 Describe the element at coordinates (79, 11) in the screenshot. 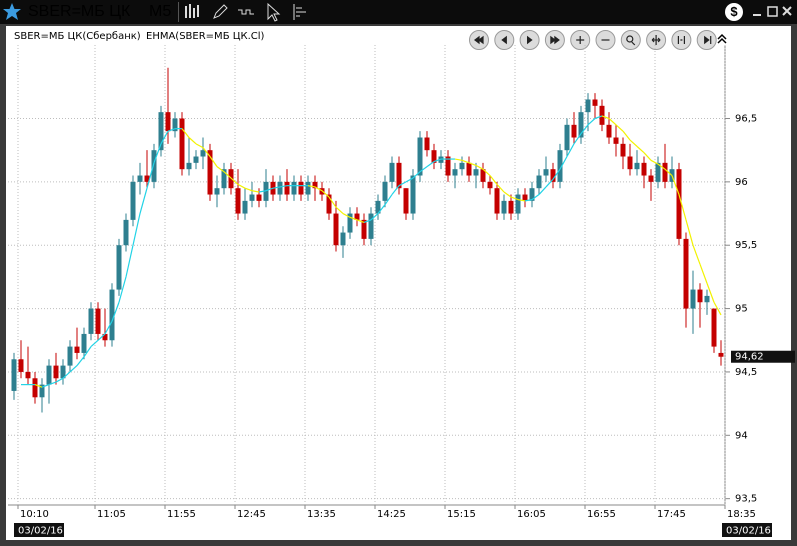

I see `symbol: SBER=МБ ЦК` at that location.